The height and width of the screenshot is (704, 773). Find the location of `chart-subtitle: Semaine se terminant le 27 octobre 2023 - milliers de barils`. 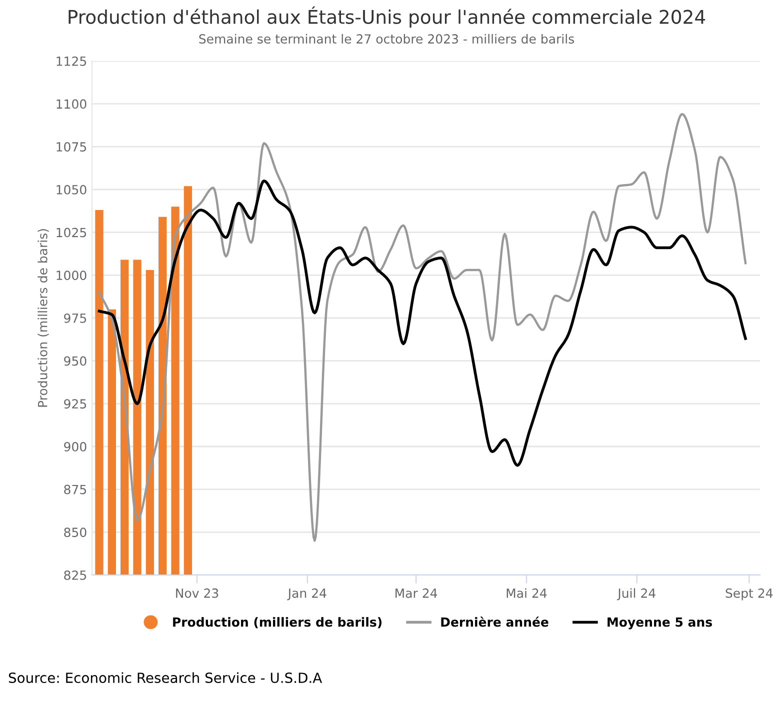

chart-subtitle: Semaine se terminant le 27 octobre 2023 - milliers de barils is located at coordinates (386, 39).